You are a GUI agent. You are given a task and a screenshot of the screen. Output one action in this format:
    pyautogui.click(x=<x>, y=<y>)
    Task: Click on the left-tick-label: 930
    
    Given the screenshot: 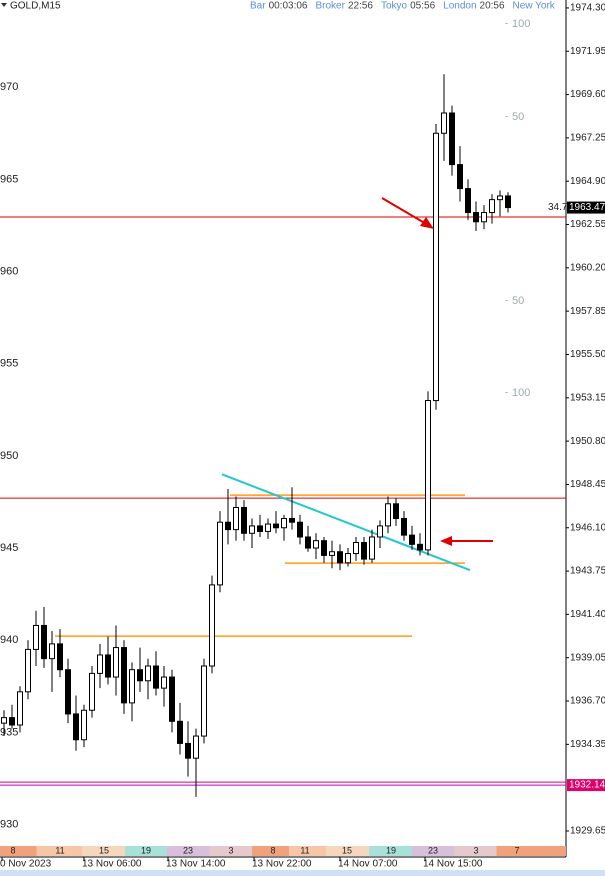 What is the action you would take?
    pyautogui.click(x=9, y=824)
    